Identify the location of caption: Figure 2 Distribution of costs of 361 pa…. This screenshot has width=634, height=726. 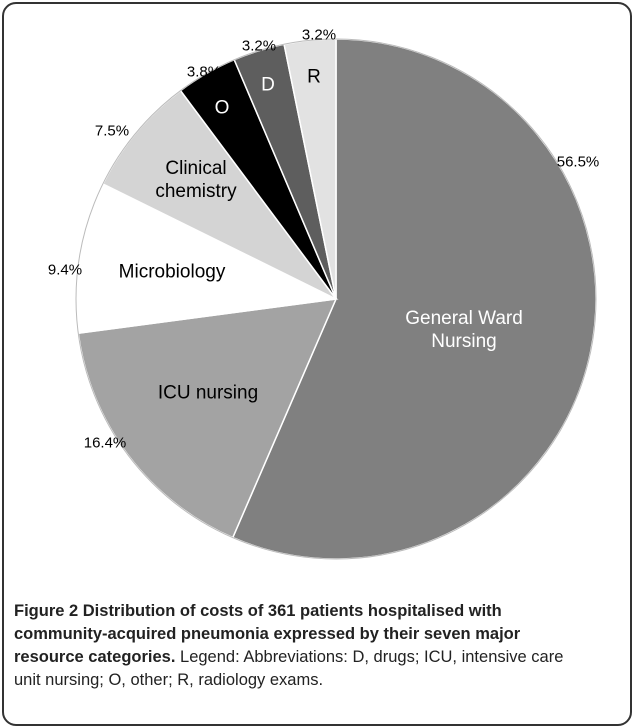
(294, 646).